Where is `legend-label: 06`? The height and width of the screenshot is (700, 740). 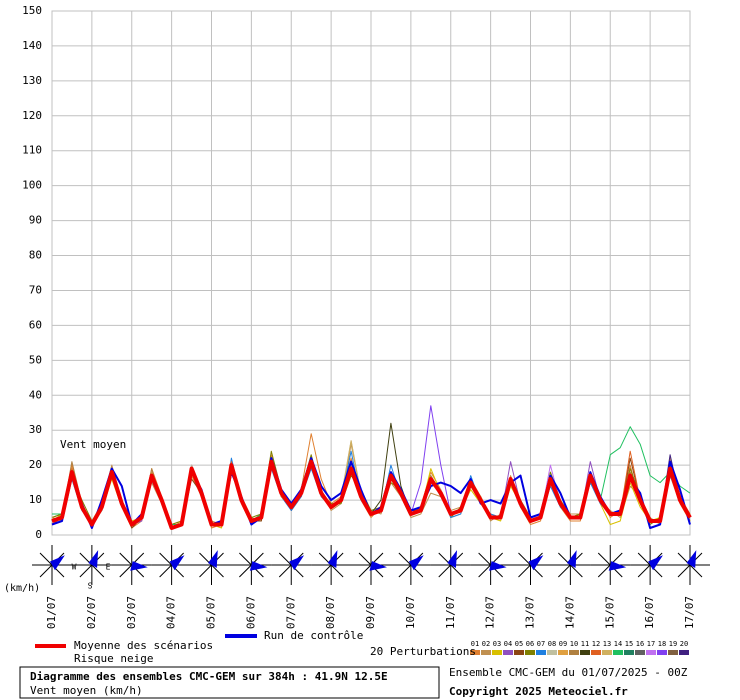
legend-label: 06 is located at coordinates (530, 644).